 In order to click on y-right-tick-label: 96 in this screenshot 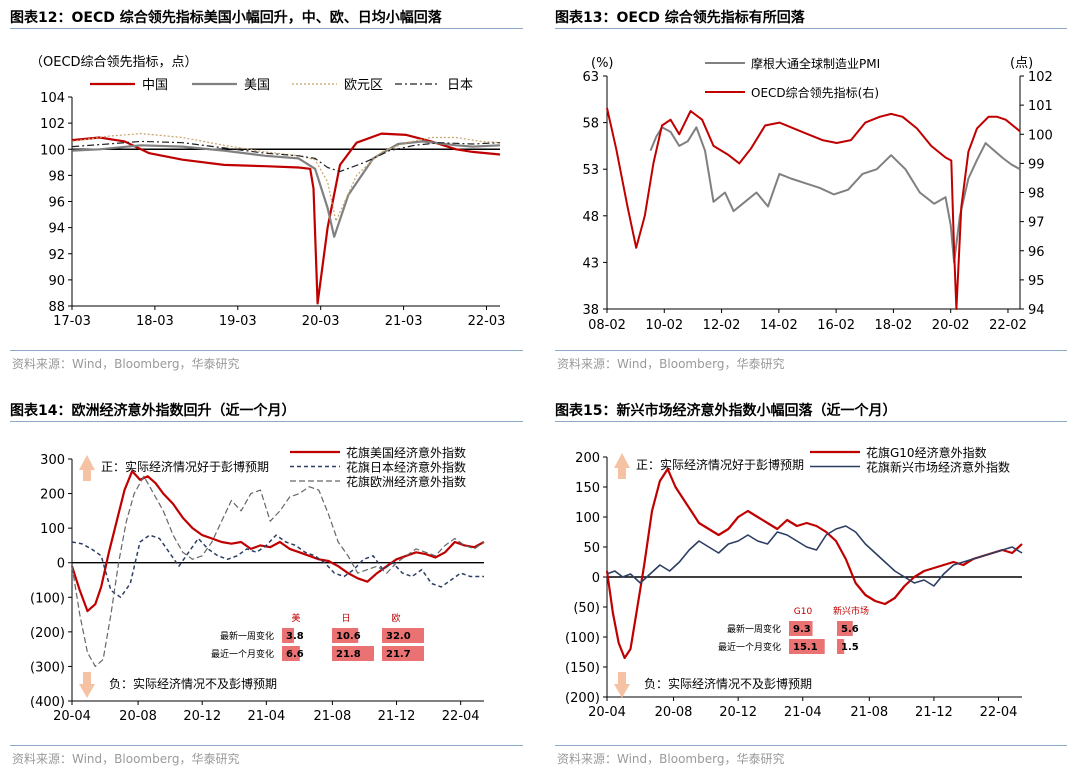, I will do `click(1036, 252)`.